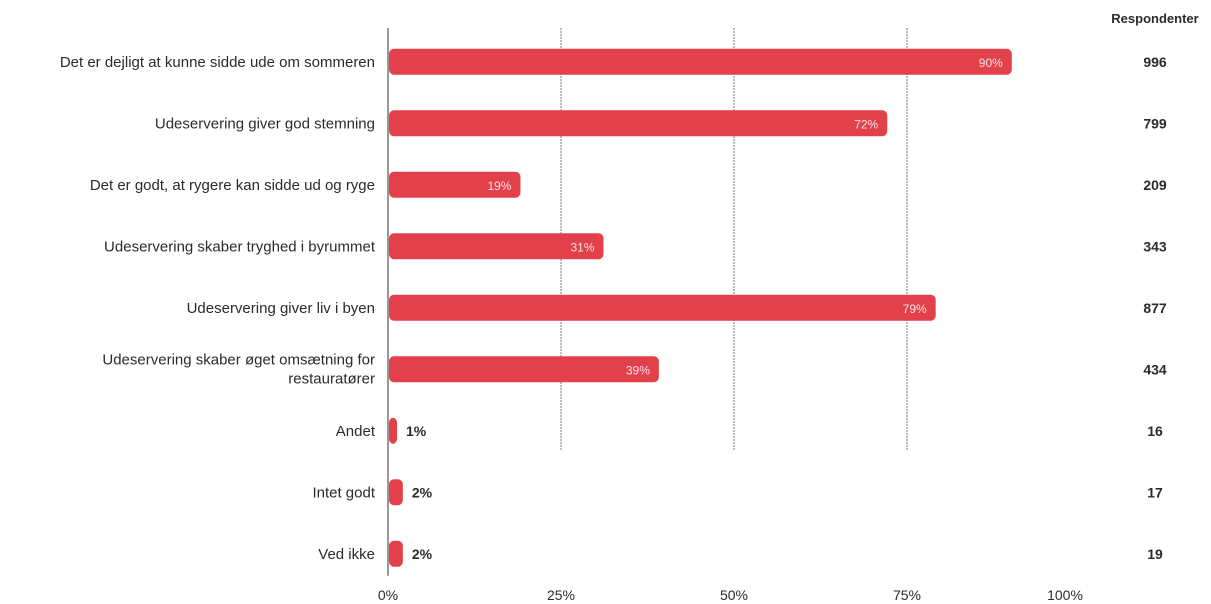 This screenshot has width=1211, height=604. Describe the element at coordinates (1155, 492) in the screenshot. I see `respondent-count: 17` at that location.